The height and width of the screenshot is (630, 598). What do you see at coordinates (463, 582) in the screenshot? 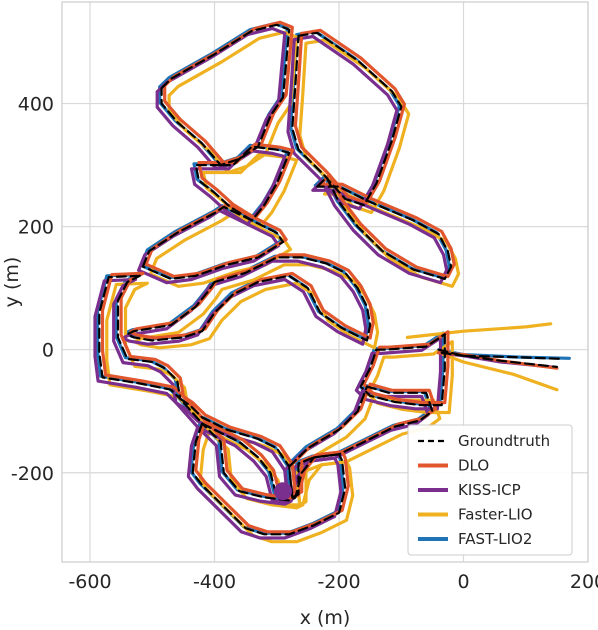
I see `x-tick-label: 0` at bounding box center [463, 582].